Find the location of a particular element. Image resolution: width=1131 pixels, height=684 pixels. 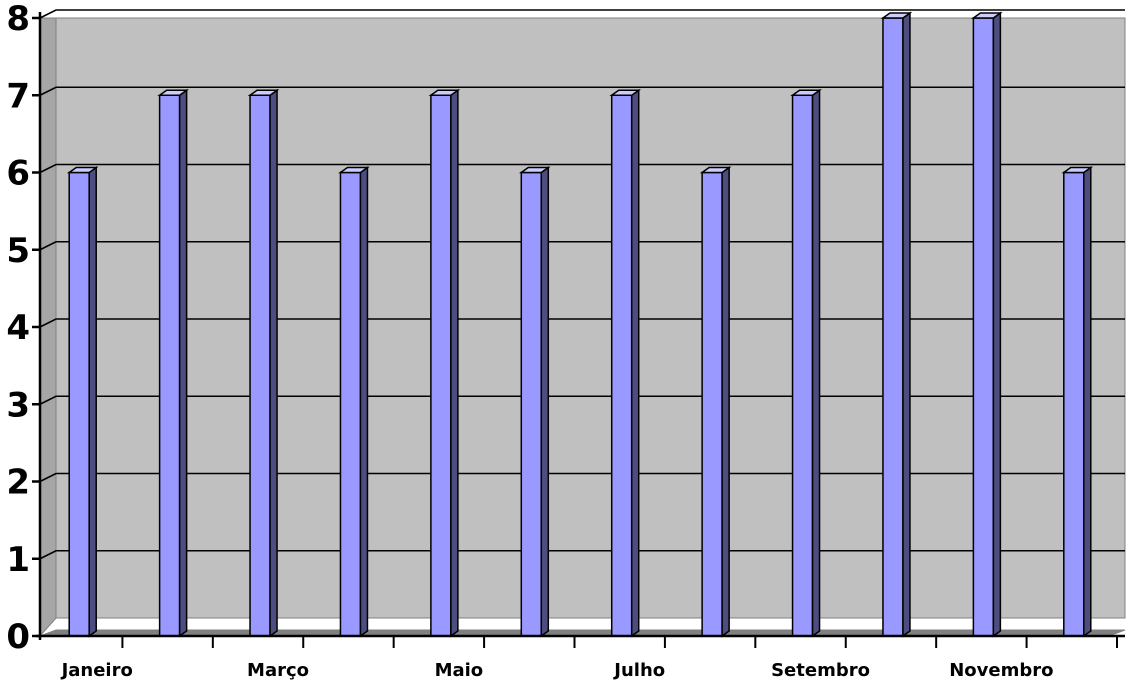

x-tick-label: Maio is located at coordinates (459, 670).